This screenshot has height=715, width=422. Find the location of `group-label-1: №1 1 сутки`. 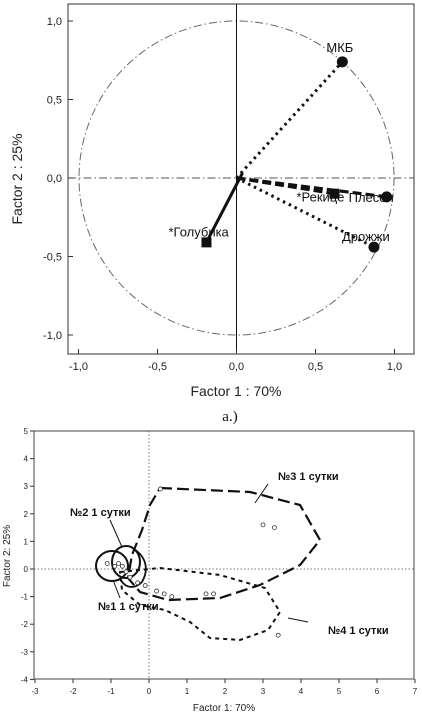

group-label-1: №1 1 сутки is located at coordinates (128, 607).